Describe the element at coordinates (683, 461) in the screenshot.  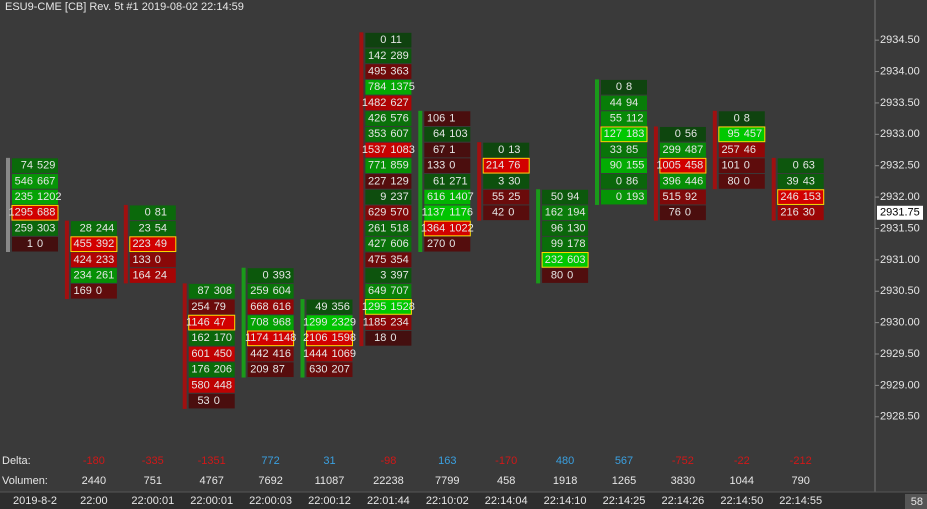
I see `delta-value: -752` at that location.